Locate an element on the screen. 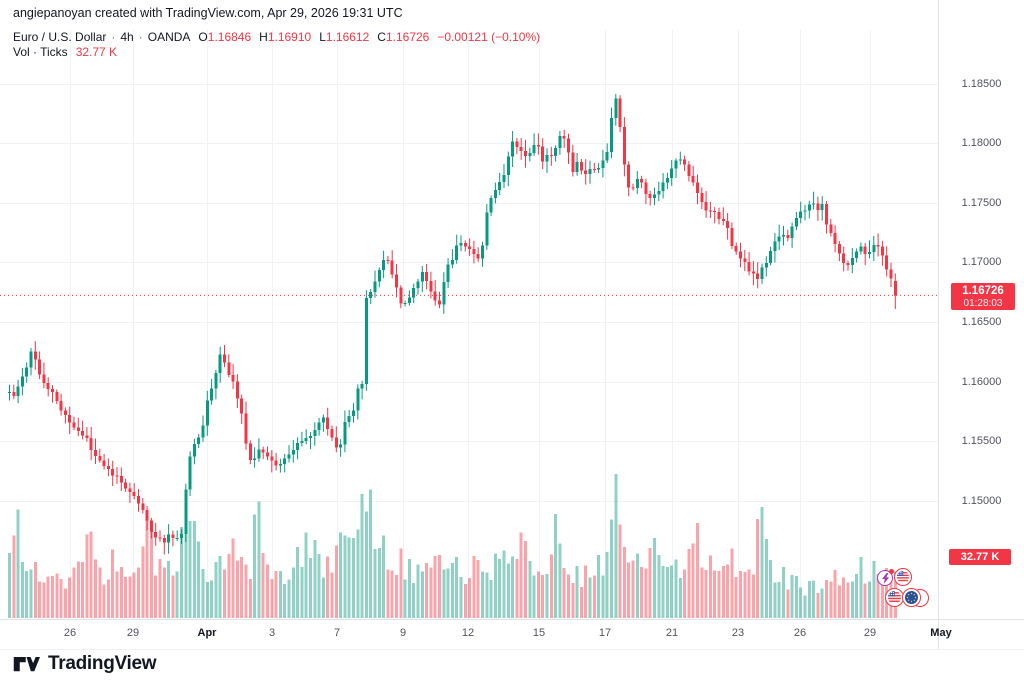 The width and height of the screenshot is (1024, 699). change-value: −0.00121 (−0.10%) is located at coordinates (489, 37).